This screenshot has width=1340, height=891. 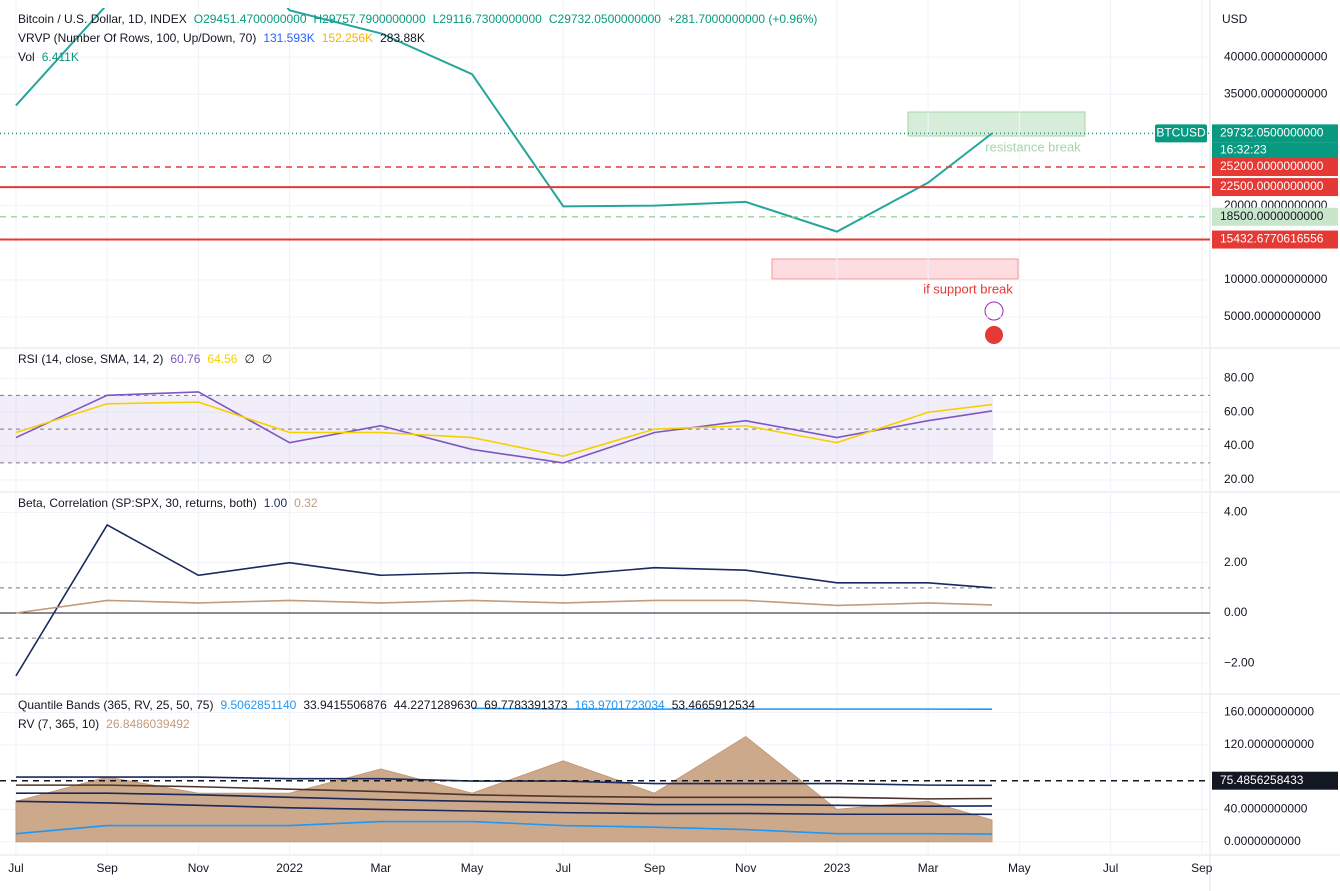 What do you see at coordinates (1262, 841) in the screenshot?
I see `y-tick-label: 0.0000000000` at bounding box center [1262, 841].